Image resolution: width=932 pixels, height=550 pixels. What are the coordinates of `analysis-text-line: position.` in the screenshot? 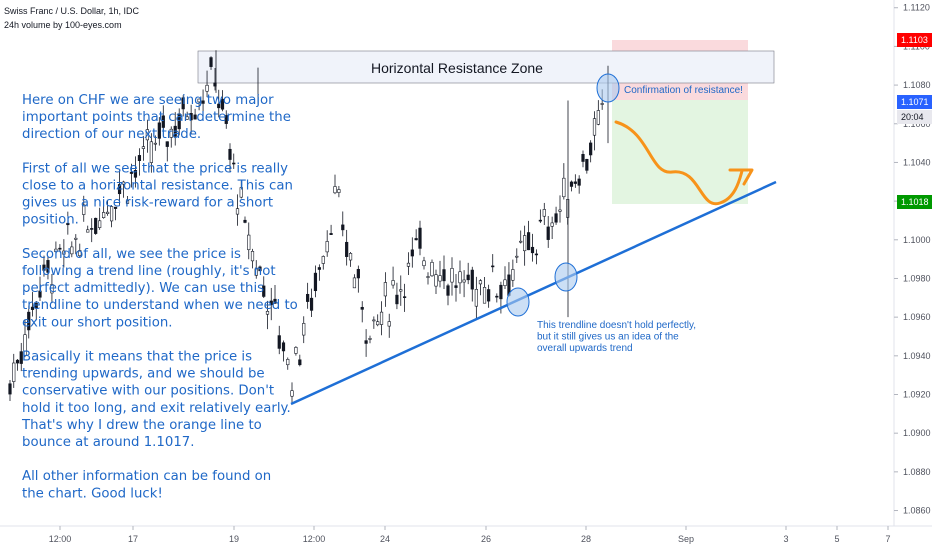 It's located at (50, 220).